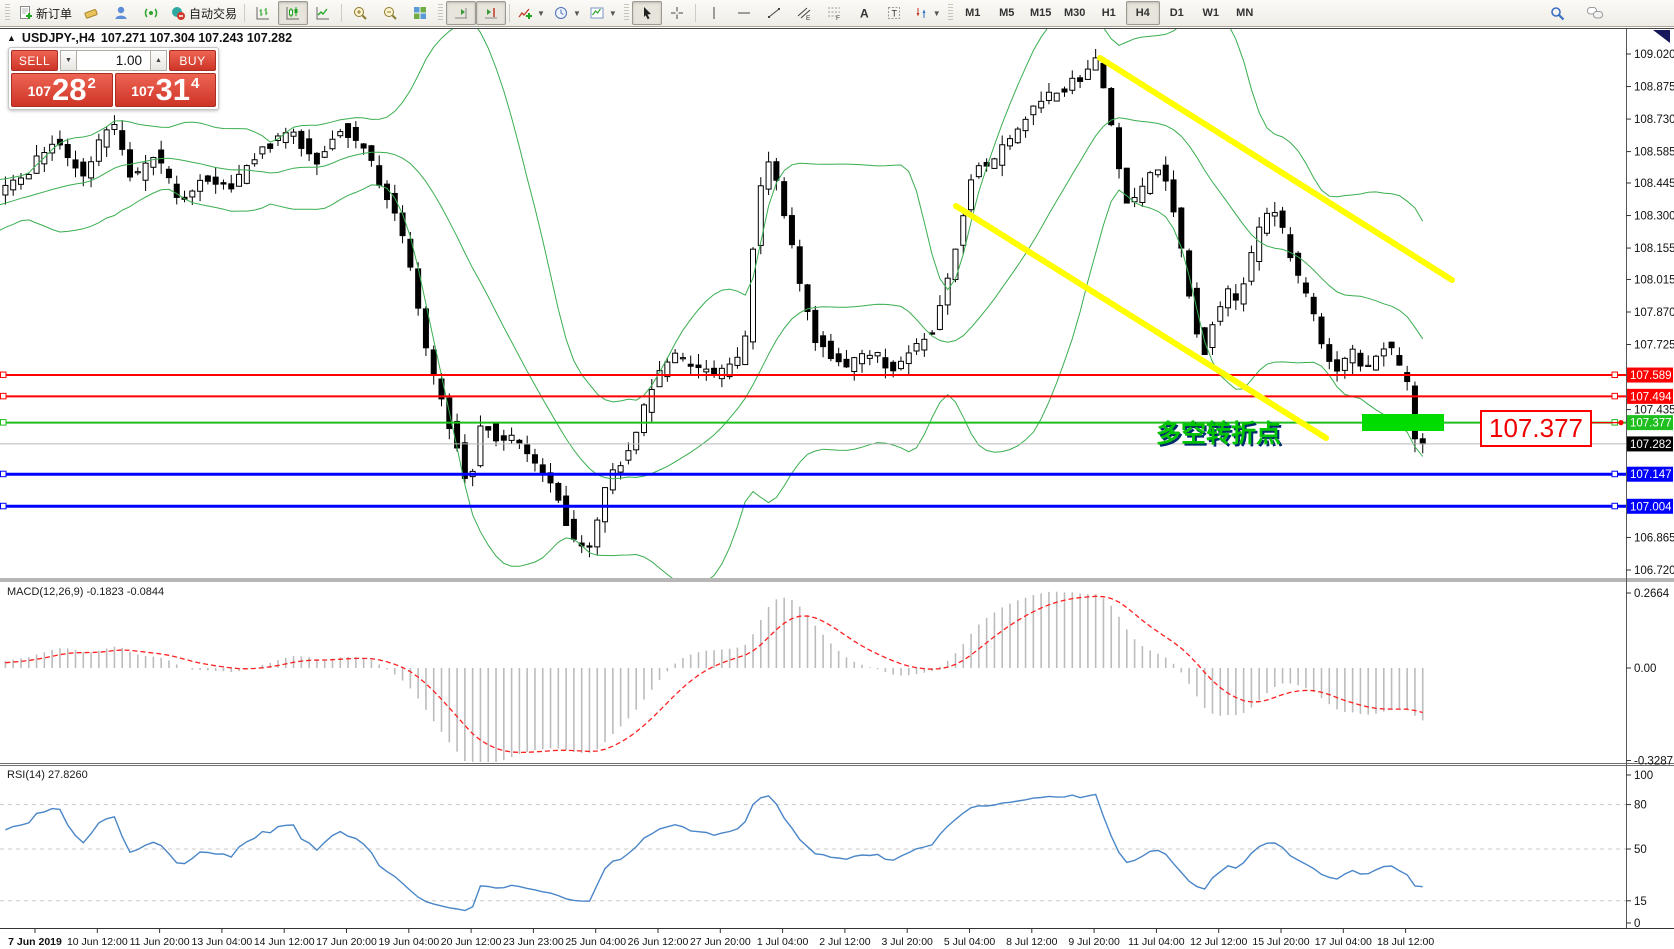 This screenshot has width=1674, height=949. What do you see at coordinates (1651, 445) in the screenshot?
I see `svg-text: 107.282` at bounding box center [1651, 445].